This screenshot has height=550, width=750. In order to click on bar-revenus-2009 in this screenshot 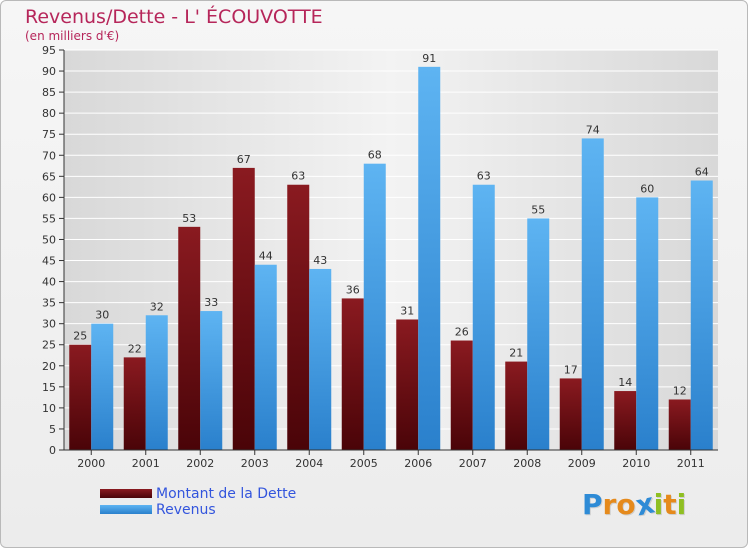, I will do `click(592, 294)`.